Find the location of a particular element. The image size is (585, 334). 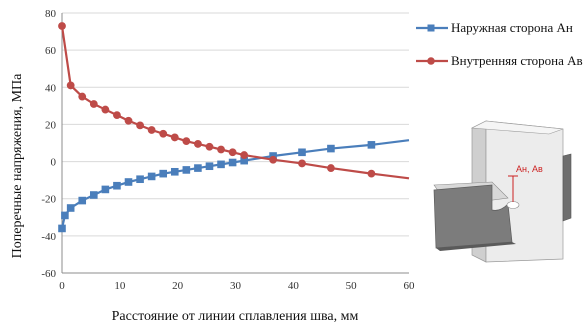

vertical-plate-top is located at coordinates (517, 127).